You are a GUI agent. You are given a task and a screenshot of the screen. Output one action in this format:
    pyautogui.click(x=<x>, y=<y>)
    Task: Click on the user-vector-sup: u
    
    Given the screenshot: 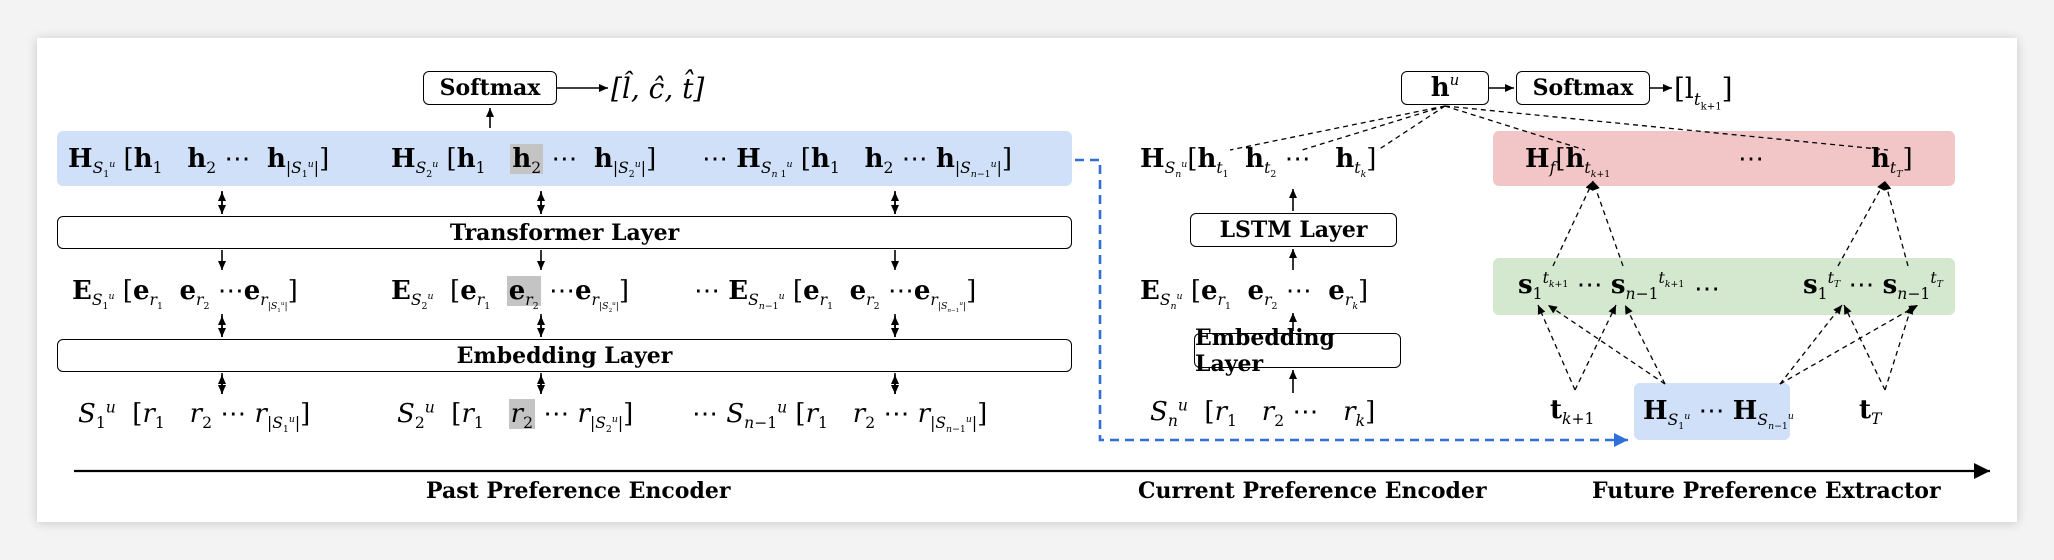 What is the action you would take?
    pyautogui.click(x=1454, y=80)
    